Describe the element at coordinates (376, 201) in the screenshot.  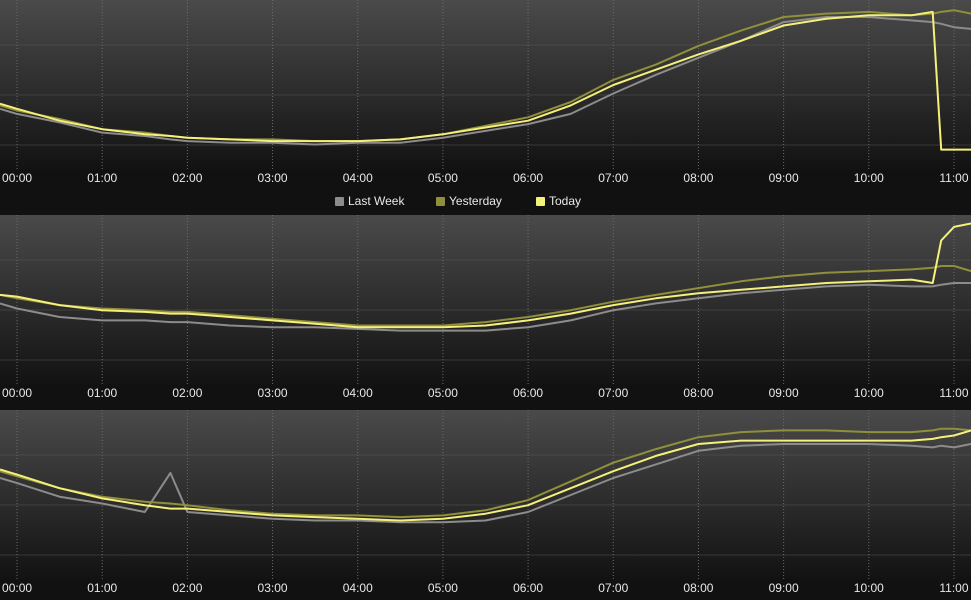
I see `legend-label: Last Week` at that location.